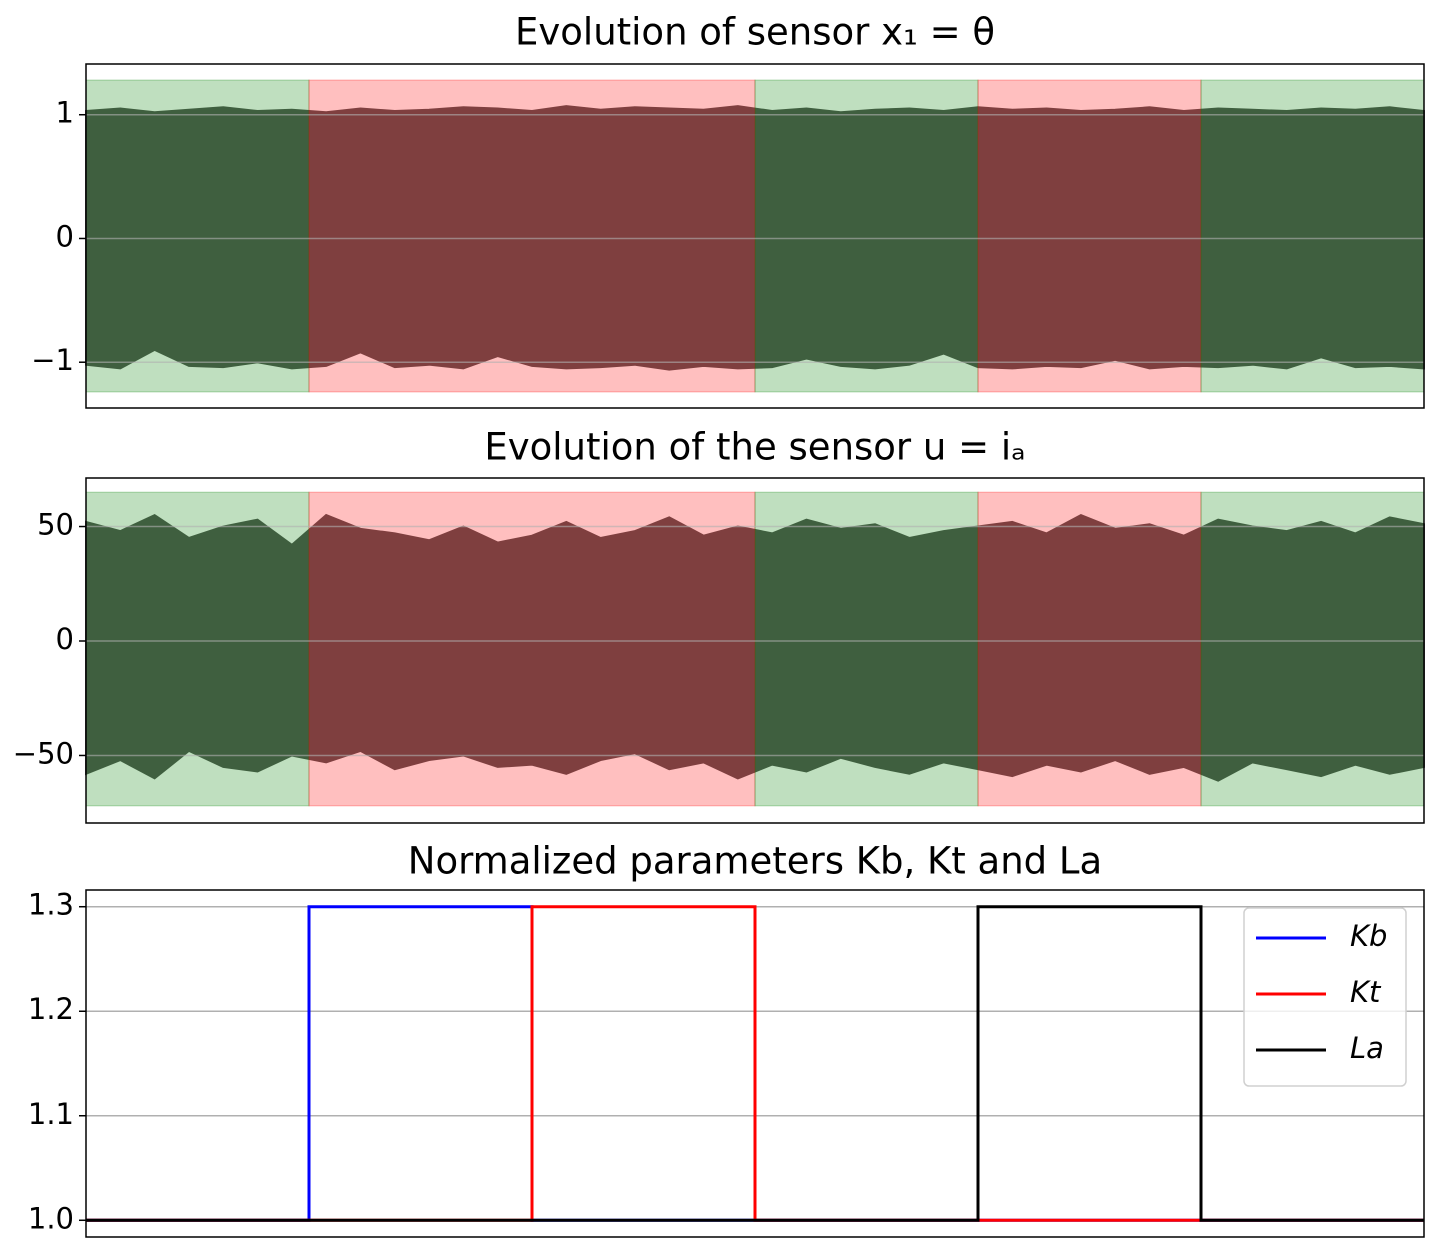  I want to click on y-tick-label: 1.3, so click(51, 905).